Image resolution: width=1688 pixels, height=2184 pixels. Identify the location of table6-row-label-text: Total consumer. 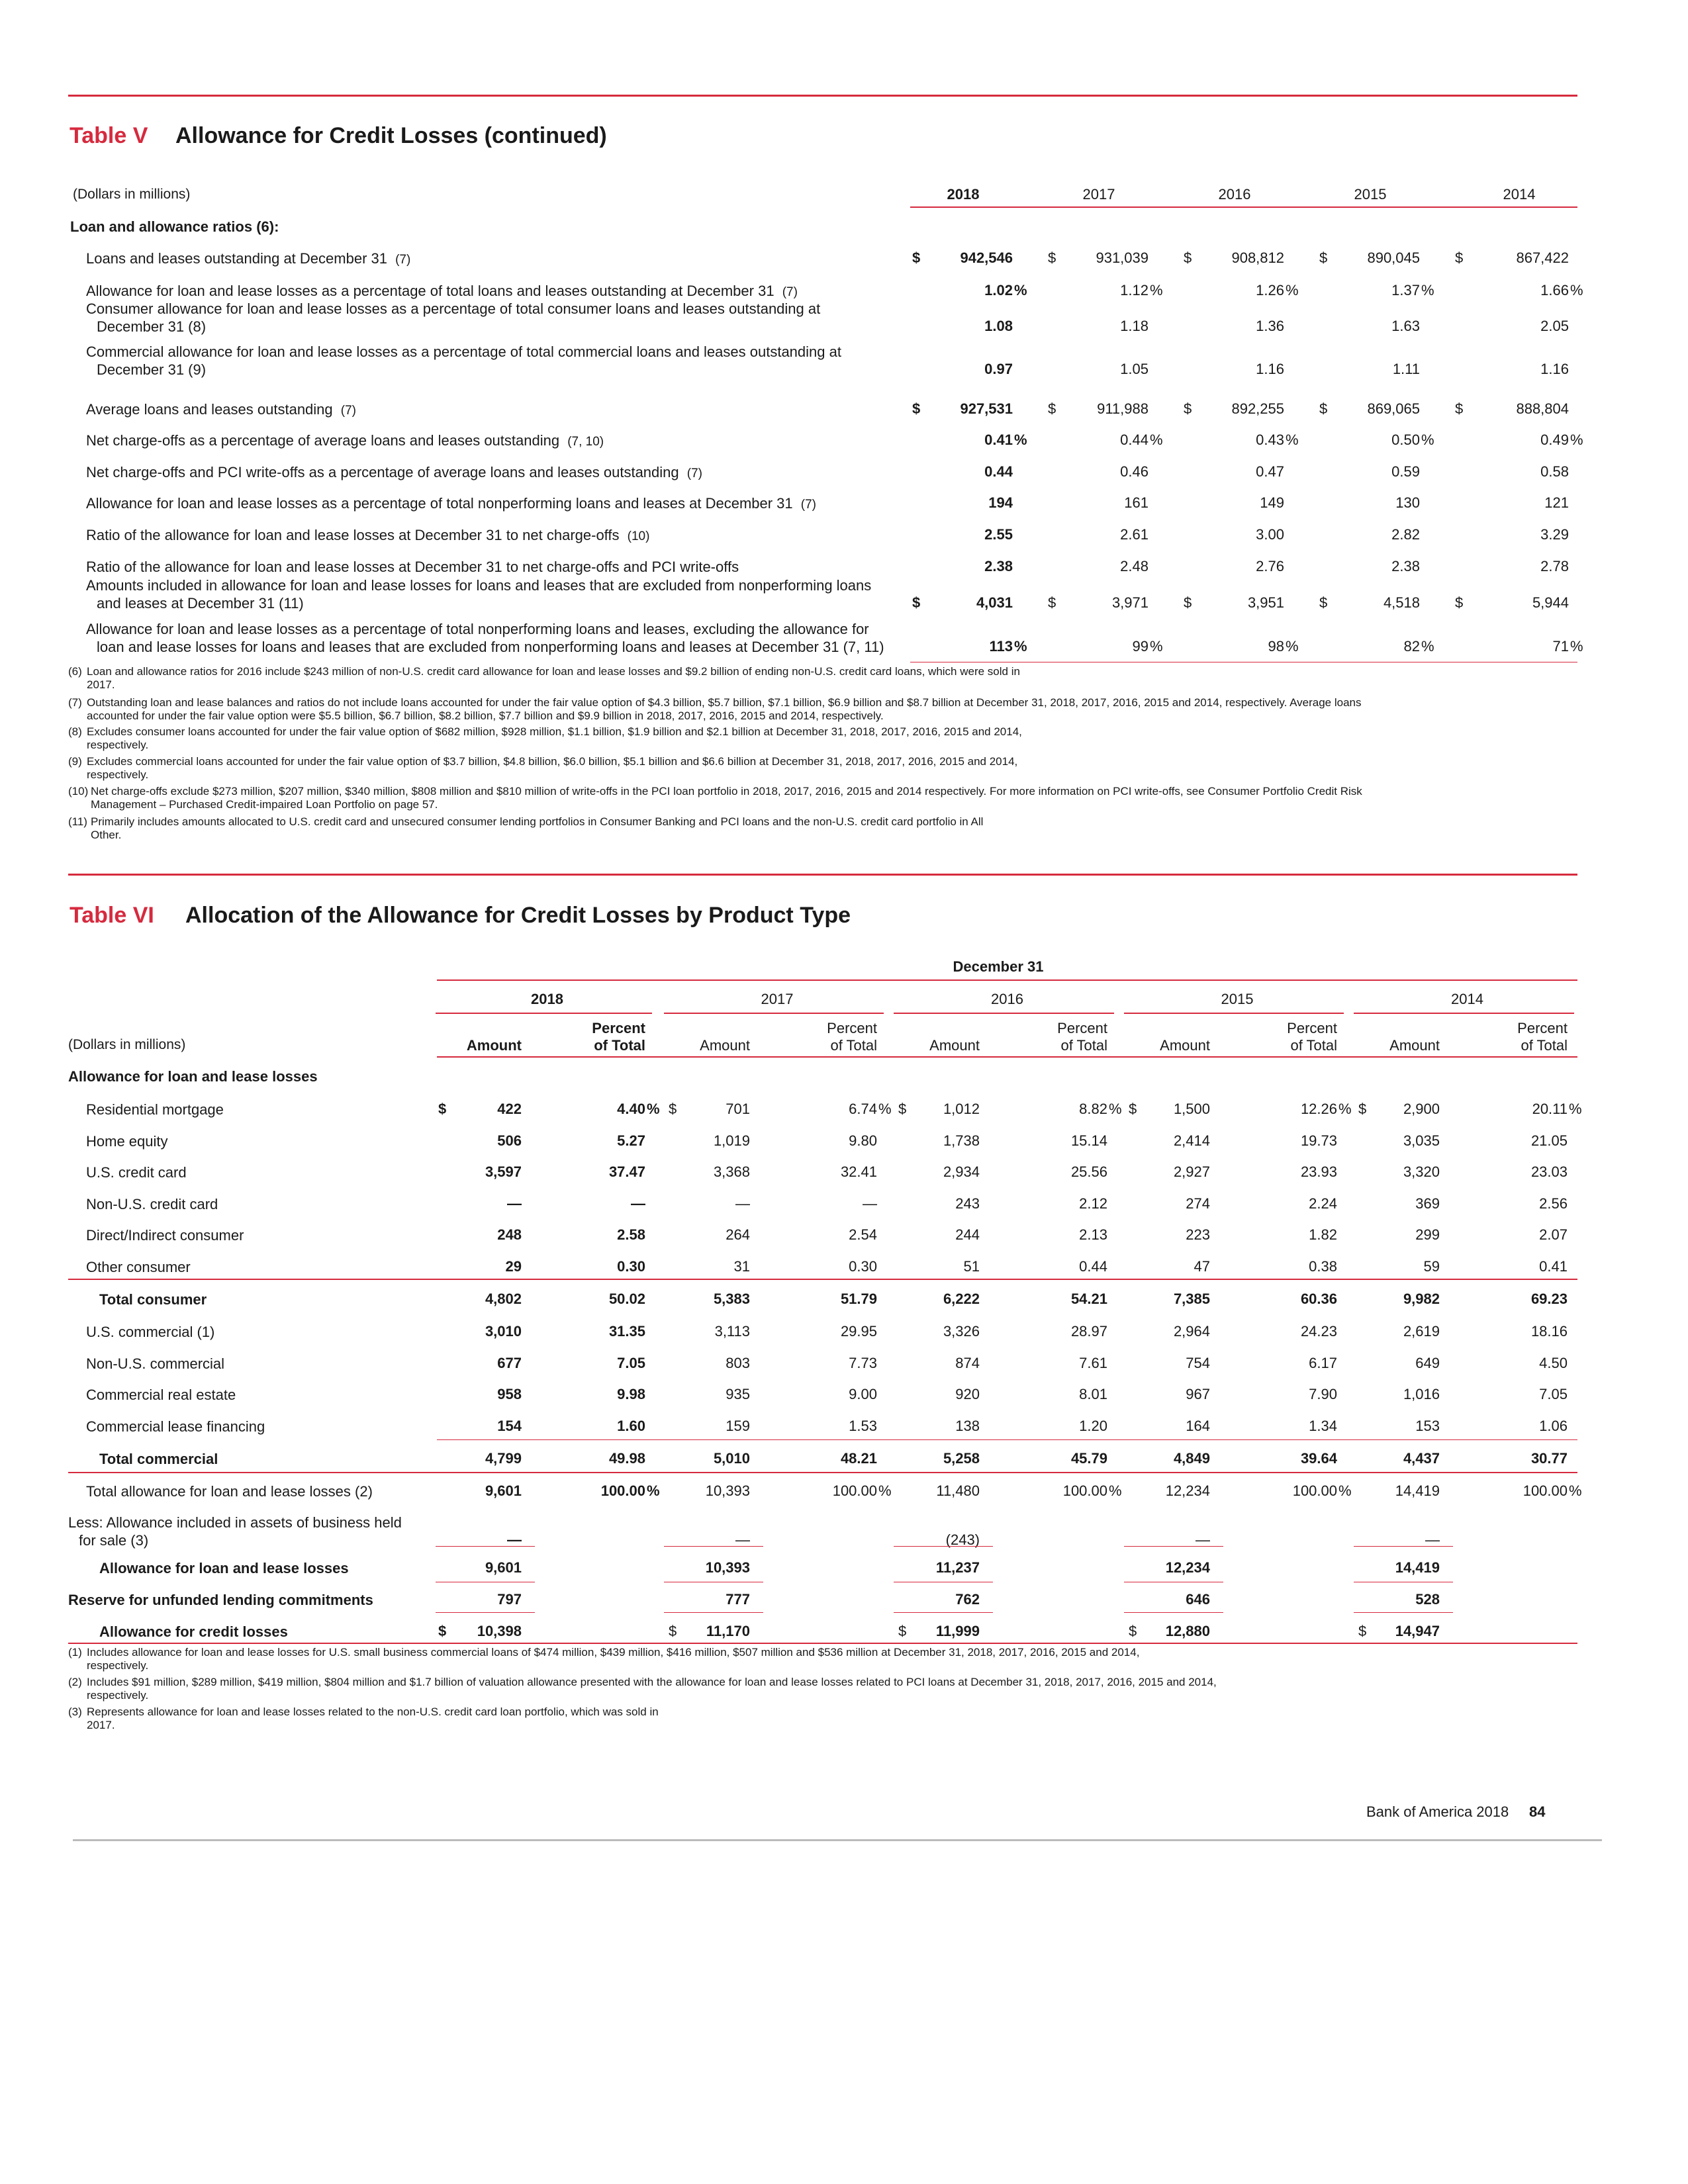
(153, 1299).